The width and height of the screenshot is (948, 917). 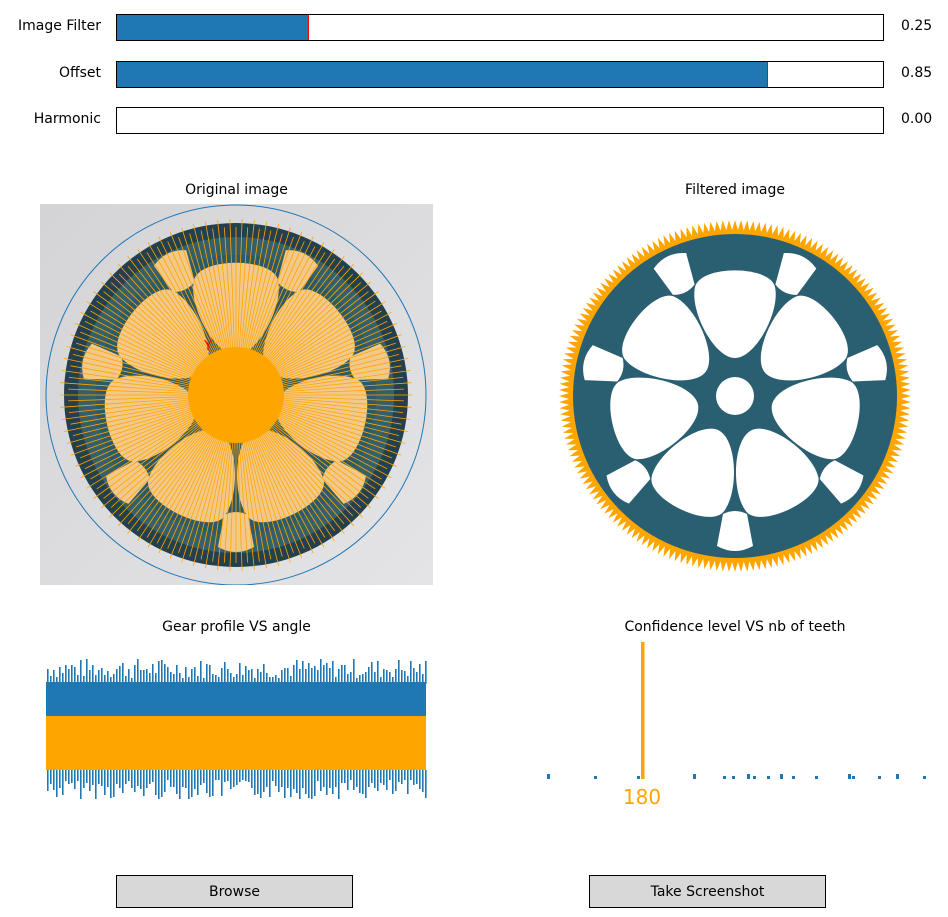 What do you see at coordinates (500, 74) in the screenshot?
I see `offset-slider` at bounding box center [500, 74].